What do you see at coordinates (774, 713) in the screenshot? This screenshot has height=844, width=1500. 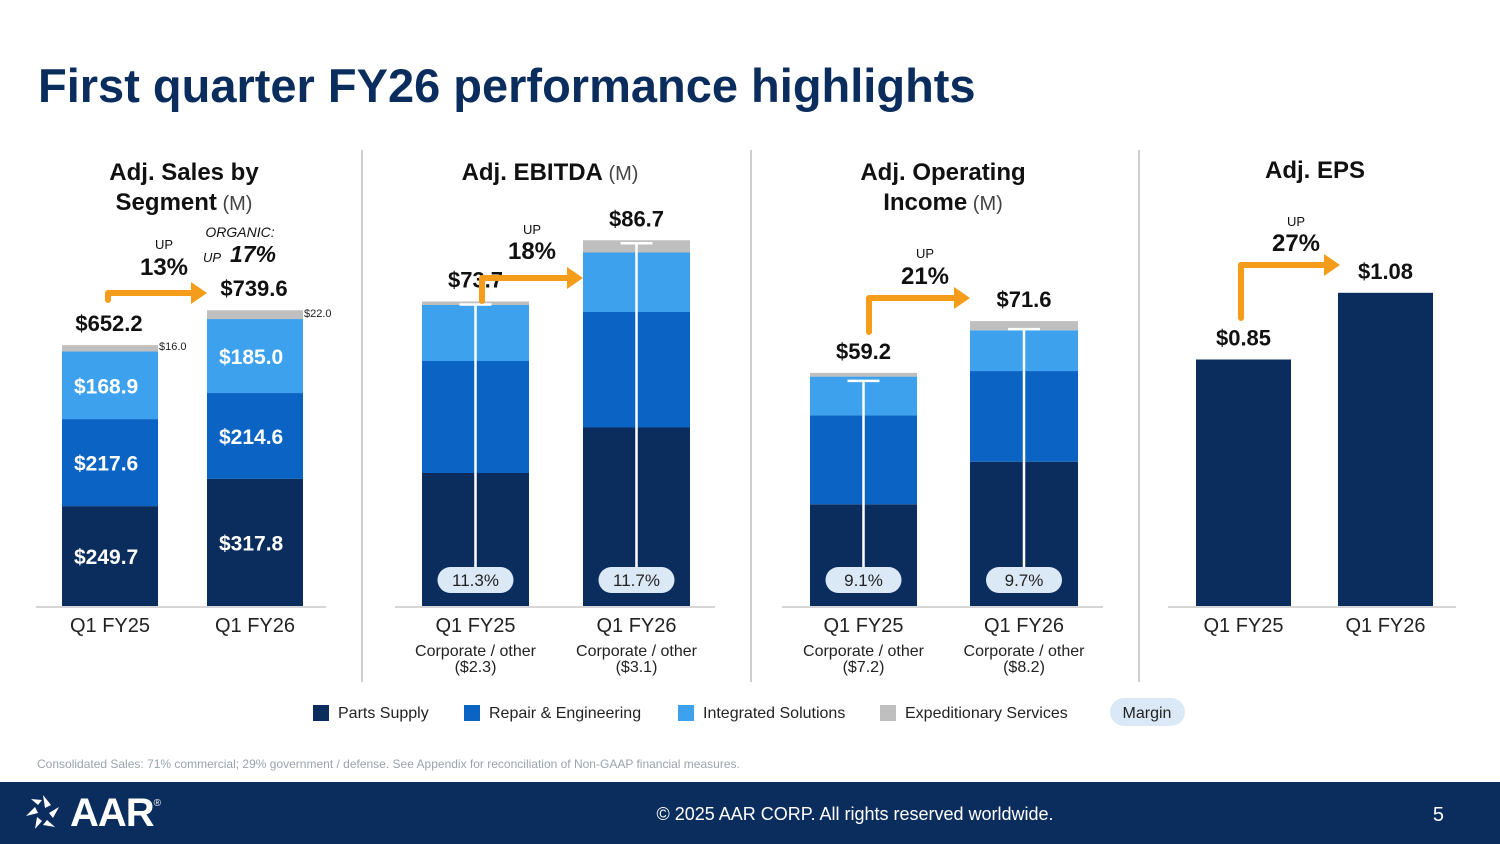 I see `legend-label-3: Integrated Solutions` at bounding box center [774, 713].